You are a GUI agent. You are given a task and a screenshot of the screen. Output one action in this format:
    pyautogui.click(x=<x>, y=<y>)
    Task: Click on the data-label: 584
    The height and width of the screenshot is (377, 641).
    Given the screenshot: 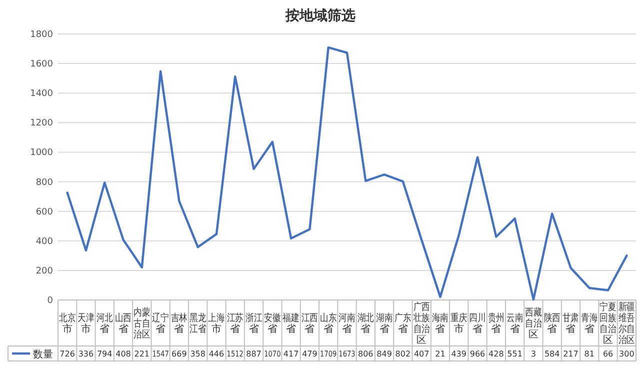 What is the action you would take?
    pyautogui.click(x=552, y=354)
    